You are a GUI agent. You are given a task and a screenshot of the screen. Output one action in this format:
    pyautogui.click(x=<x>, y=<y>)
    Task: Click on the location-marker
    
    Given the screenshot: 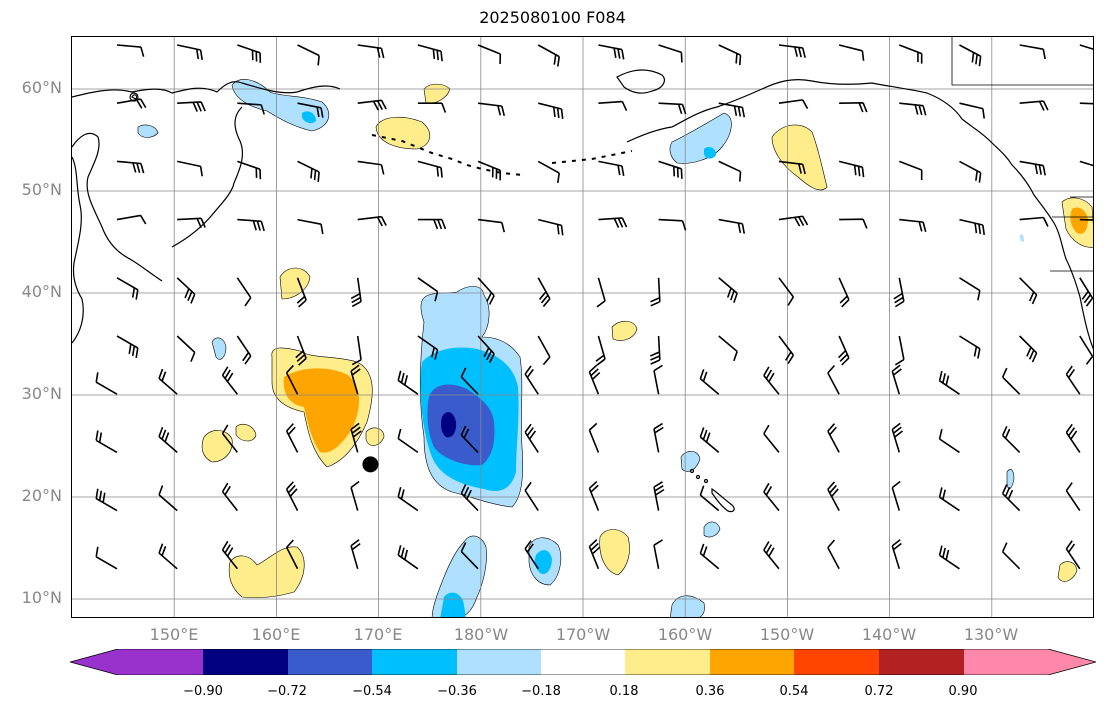 What is the action you would take?
    pyautogui.click(x=370, y=464)
    